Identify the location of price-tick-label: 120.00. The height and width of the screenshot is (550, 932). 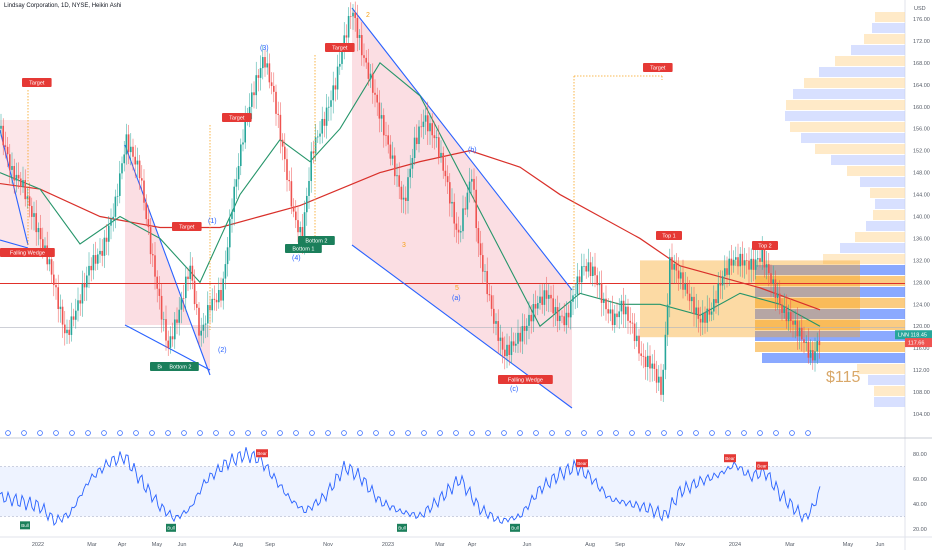
(921, 327).